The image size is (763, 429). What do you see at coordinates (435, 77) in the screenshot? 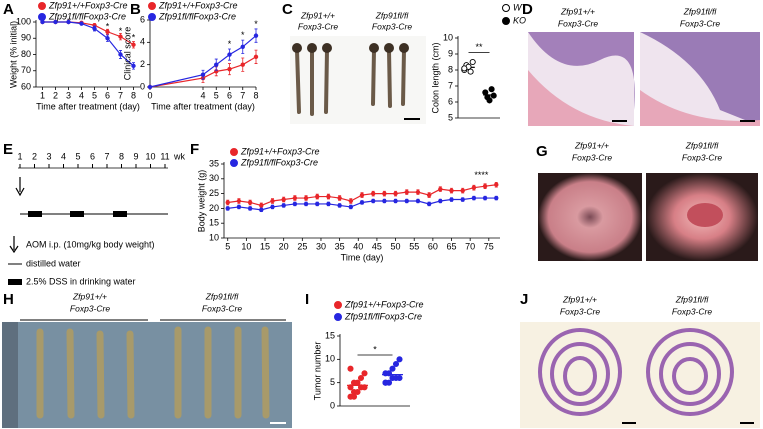
I see `y-axis-label: Colon length (cm)` at bounding box center [435, 77].